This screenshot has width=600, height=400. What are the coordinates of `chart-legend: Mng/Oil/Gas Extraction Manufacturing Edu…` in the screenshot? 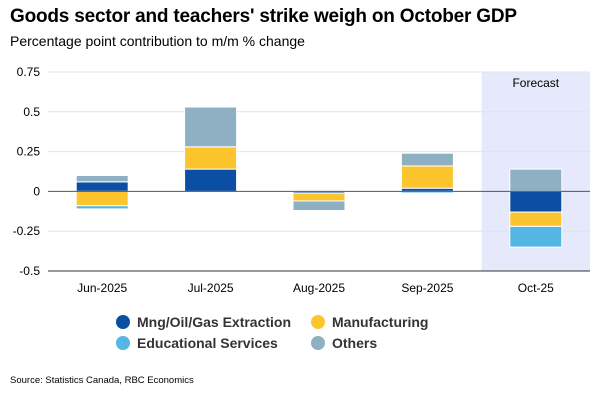 It's located at (303, 332).